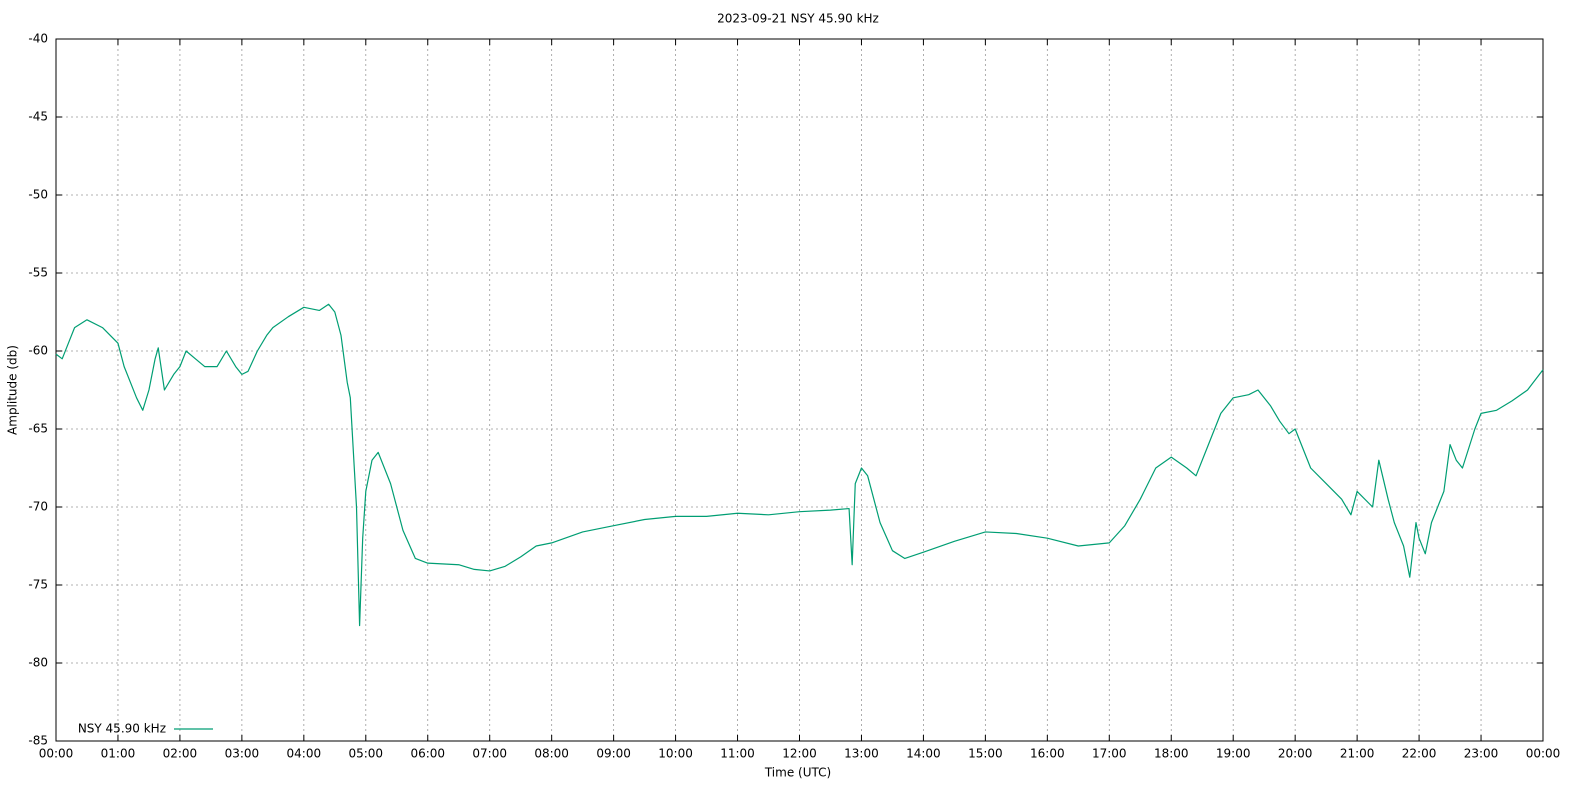  What do you see at coordinates (1171, 754) in the screenshot?
I see `x-tick-label: 18:00` at bounding box center [1171, 754].